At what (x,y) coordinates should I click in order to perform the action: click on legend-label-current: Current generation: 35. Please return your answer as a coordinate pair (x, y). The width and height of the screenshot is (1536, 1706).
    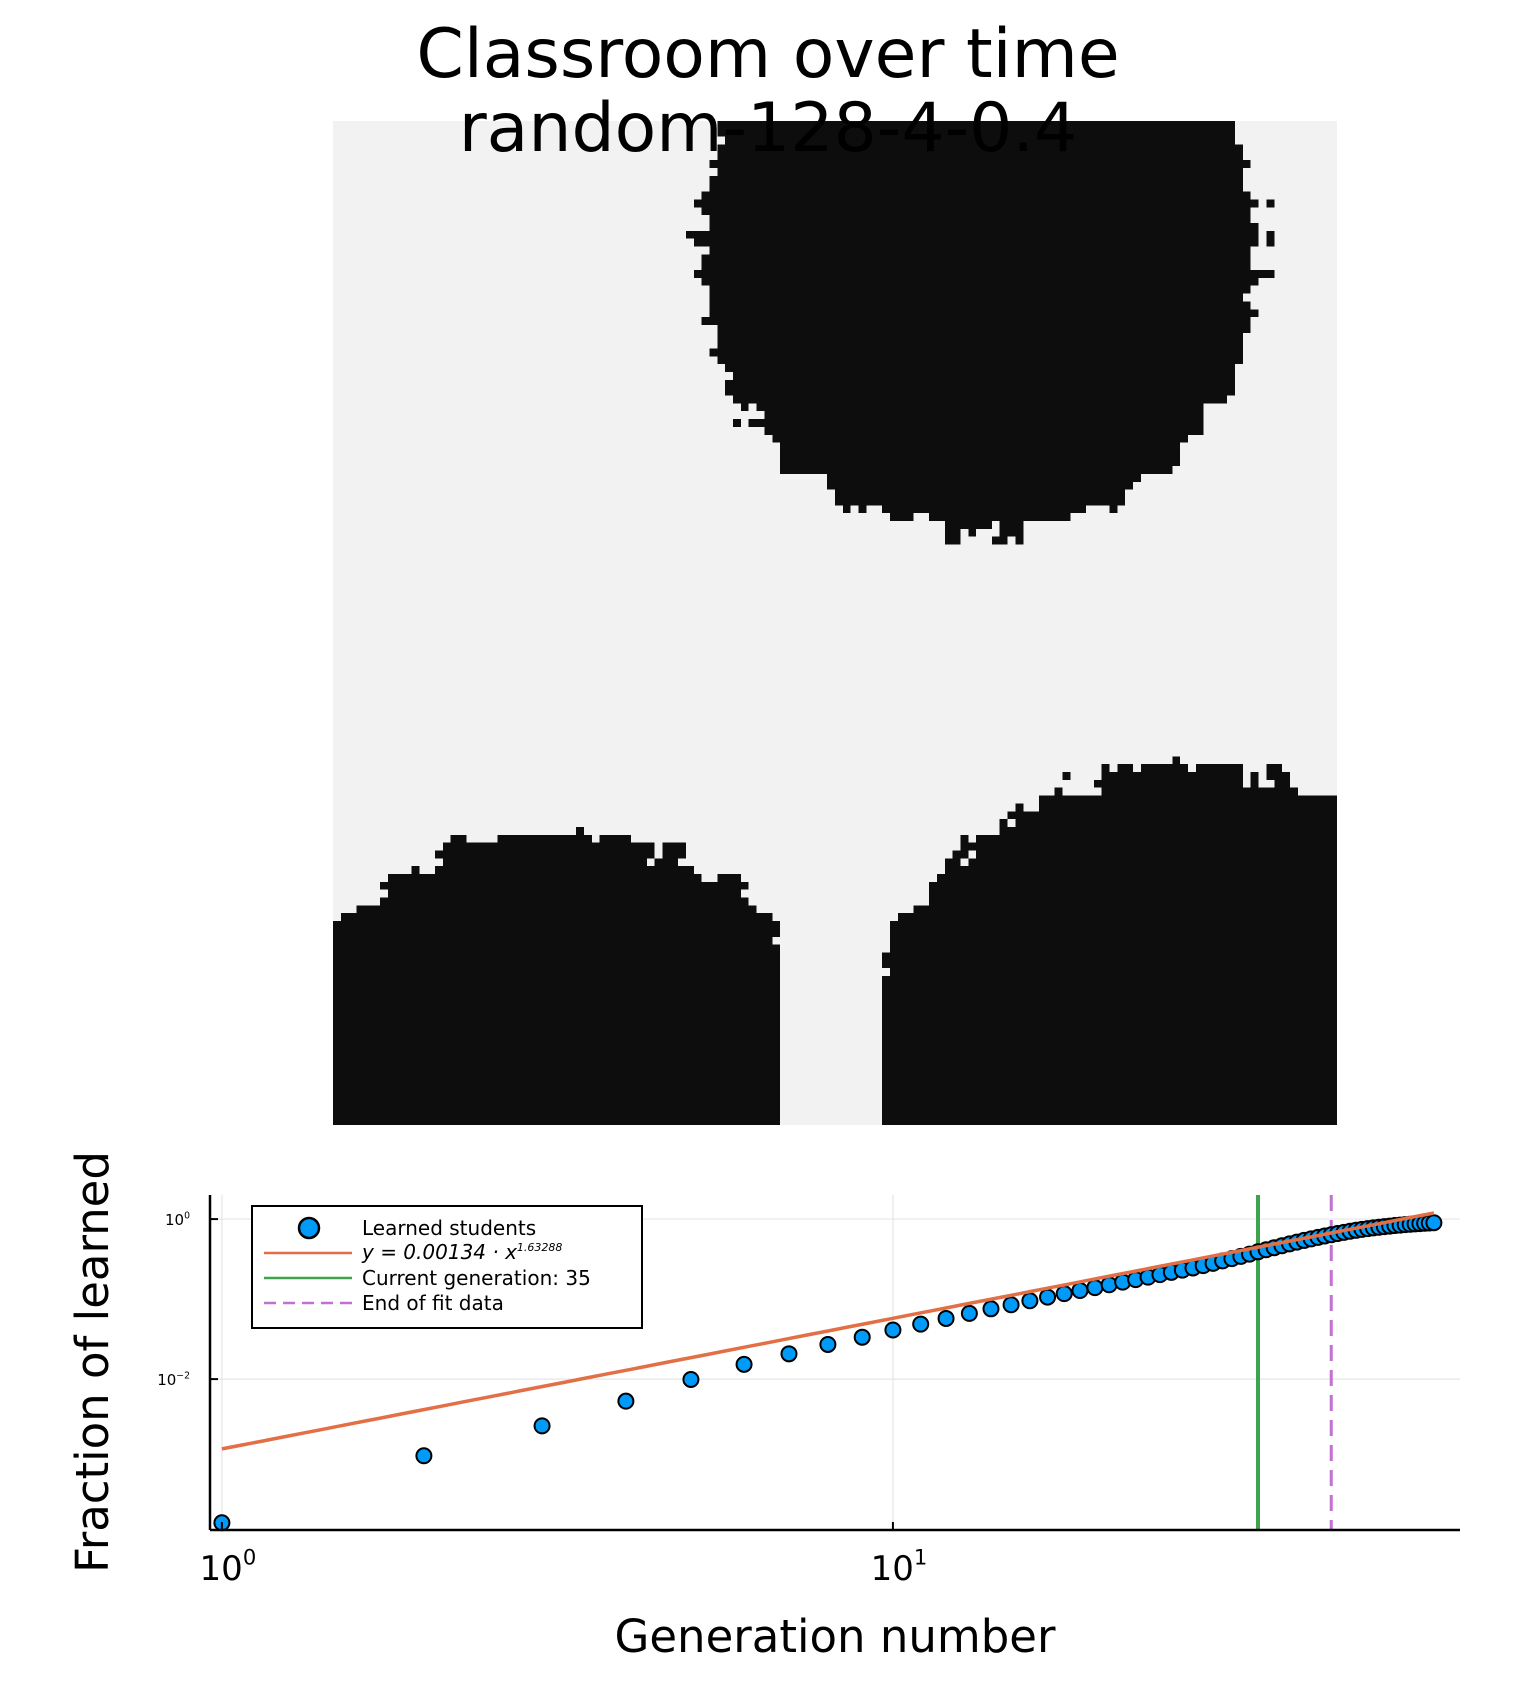
    Looking at the image, I should click on (476, 1278).